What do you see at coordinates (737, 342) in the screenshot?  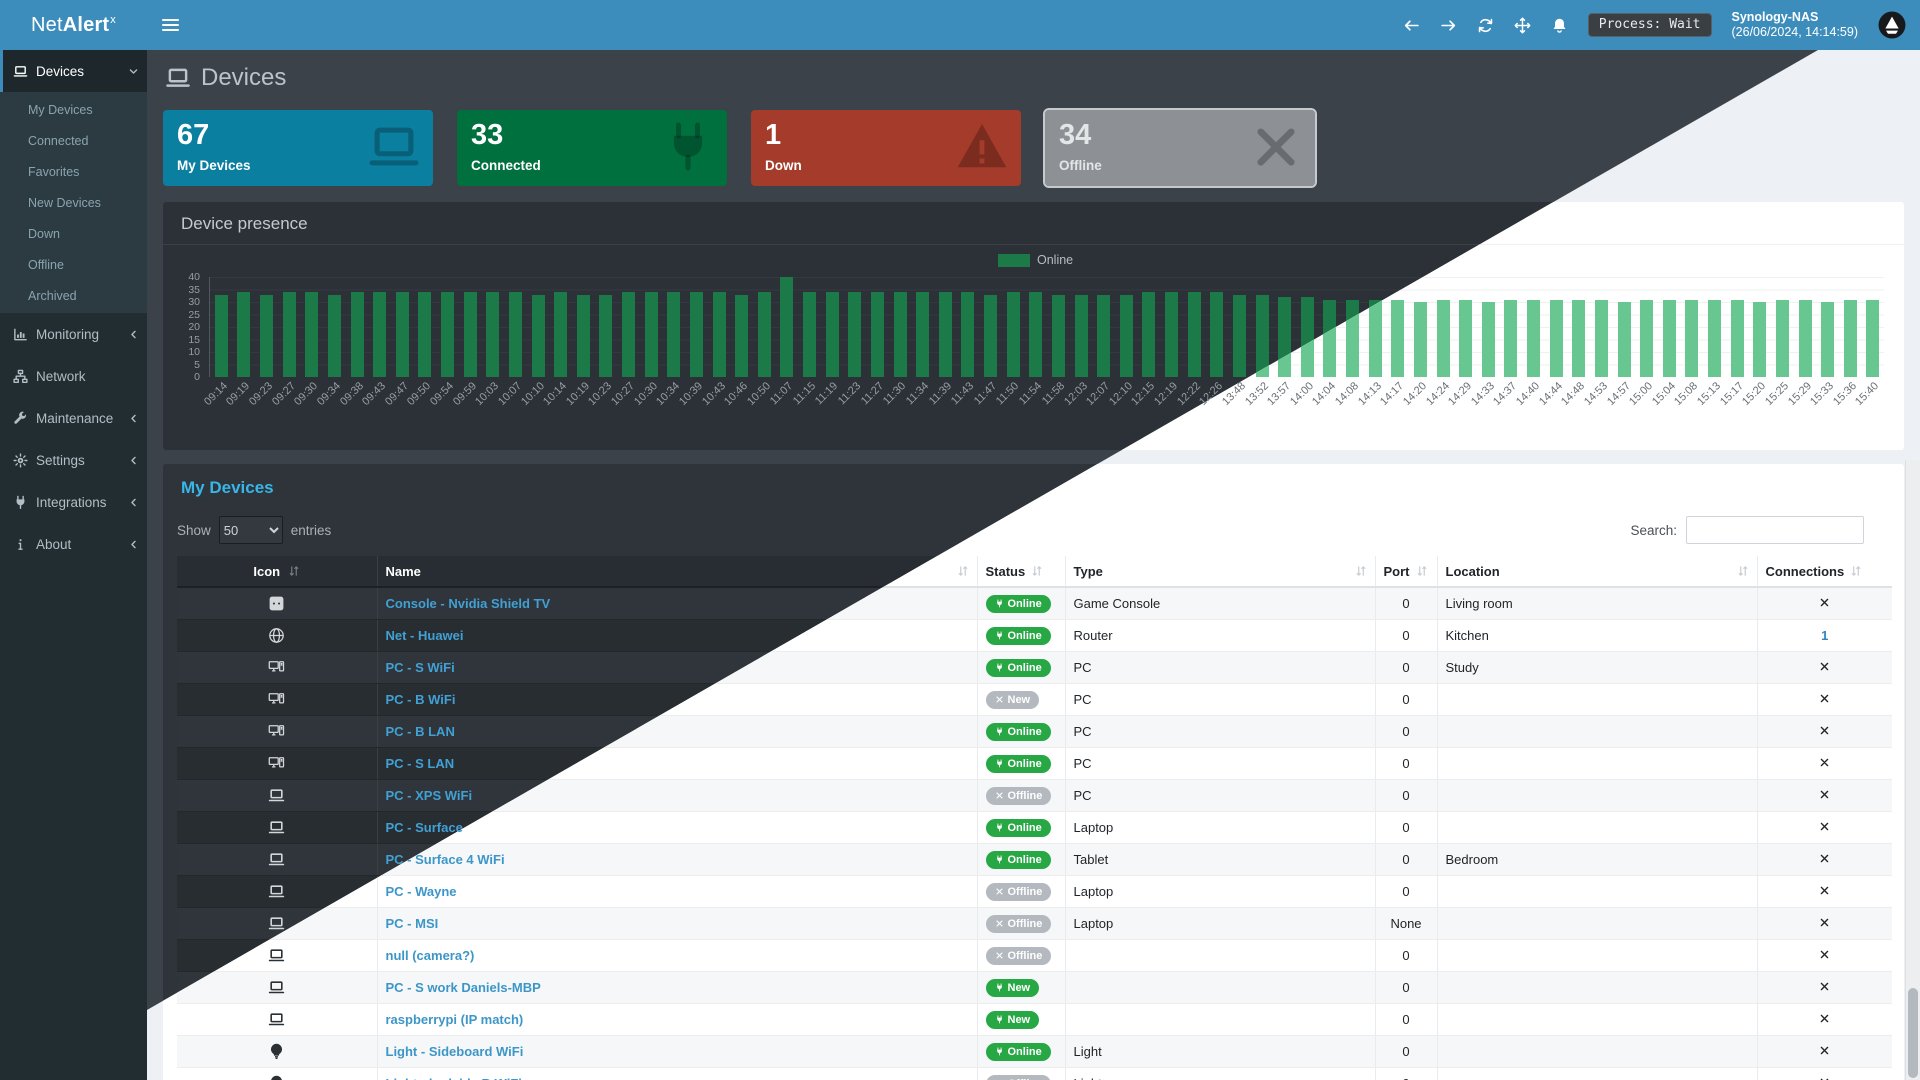 I see `chart-bar: 10:46` at bounding box center [737, 342].